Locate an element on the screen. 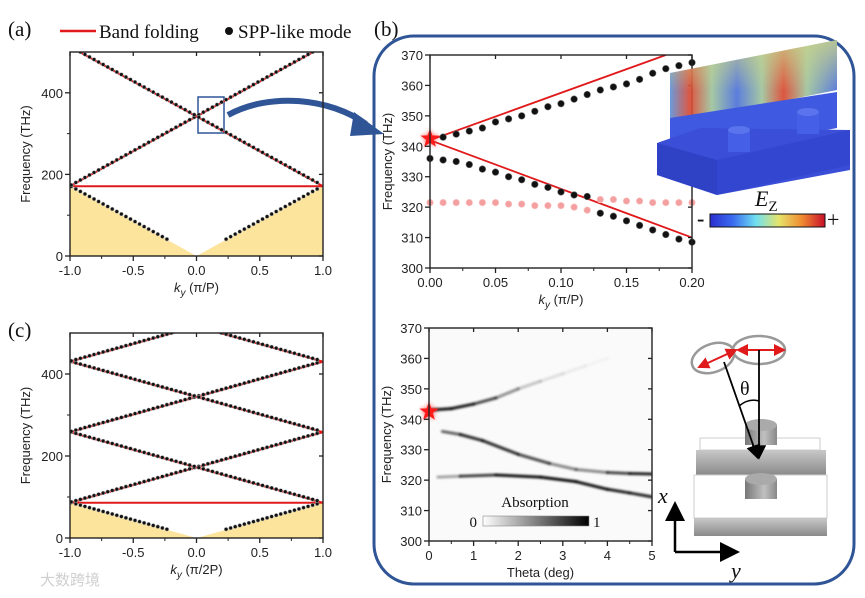 Image resolution: width=865 pixels, height=598 pixels. x-axis-label: ky (π/2P) is located at coordinates (196, 571).